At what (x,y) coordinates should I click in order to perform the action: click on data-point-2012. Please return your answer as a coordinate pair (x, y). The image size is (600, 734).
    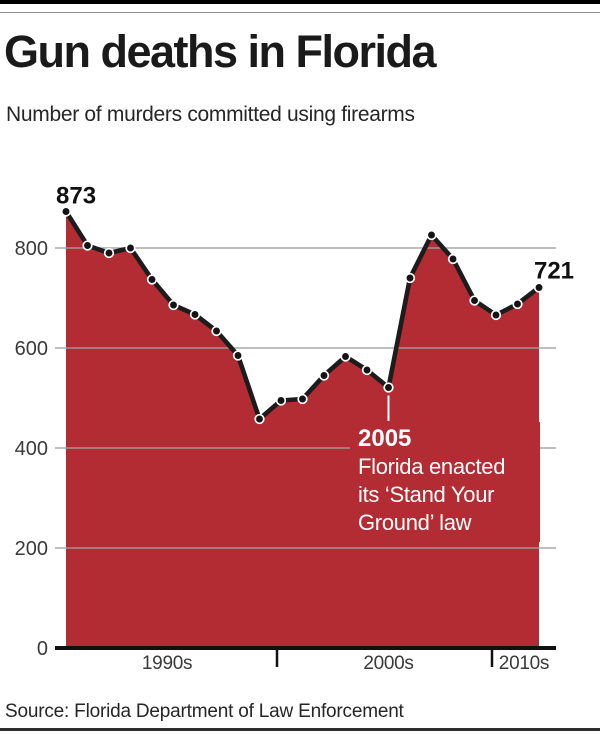
    Looking at the image, I should click on (539, 287).